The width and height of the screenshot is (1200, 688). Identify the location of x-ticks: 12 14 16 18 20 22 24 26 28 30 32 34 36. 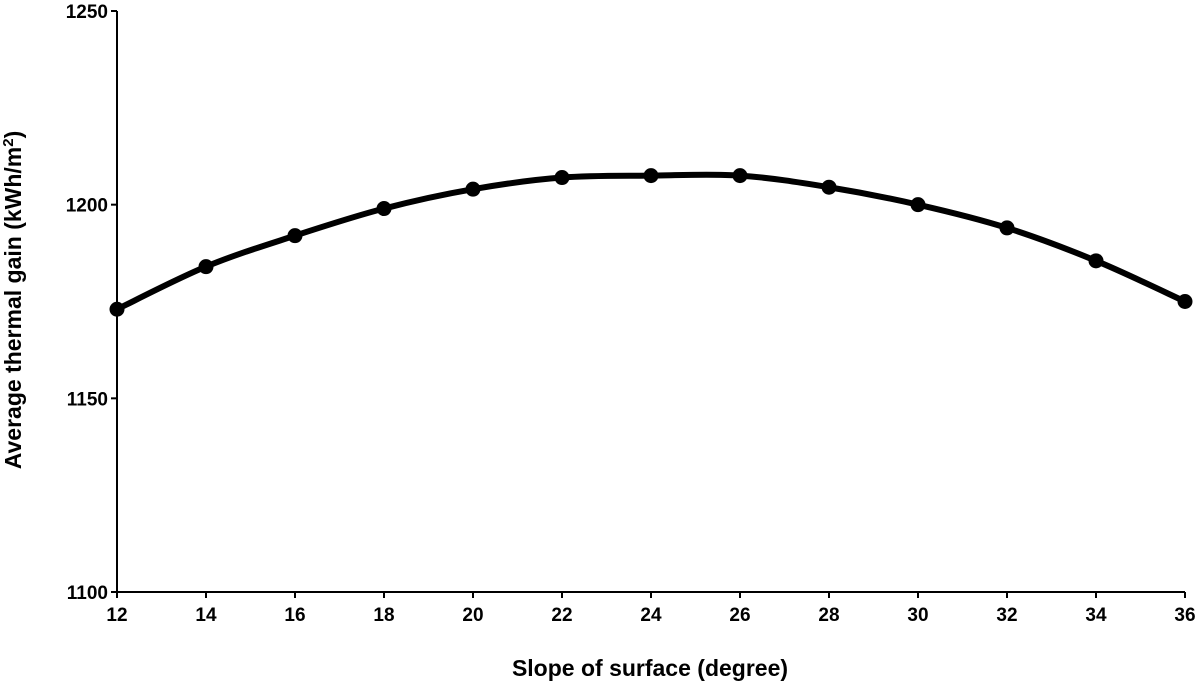
(651, 609).